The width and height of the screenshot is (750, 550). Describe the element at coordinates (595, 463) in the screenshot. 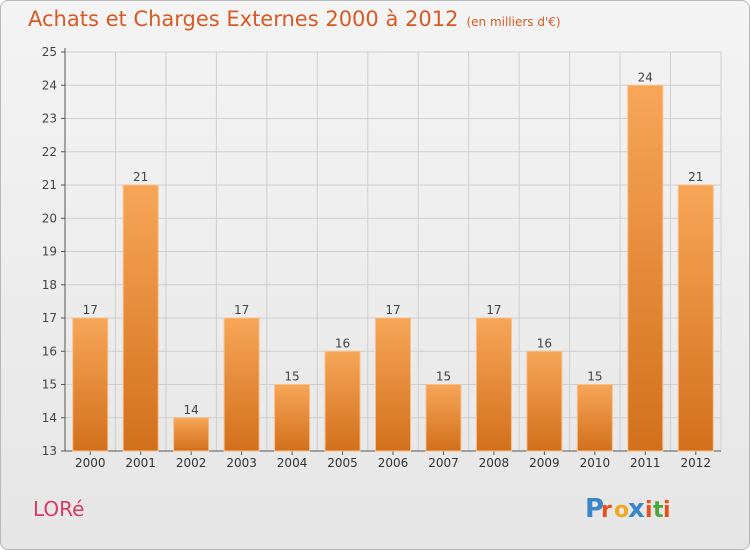

I see `x-tick-label: 2010` at that location.